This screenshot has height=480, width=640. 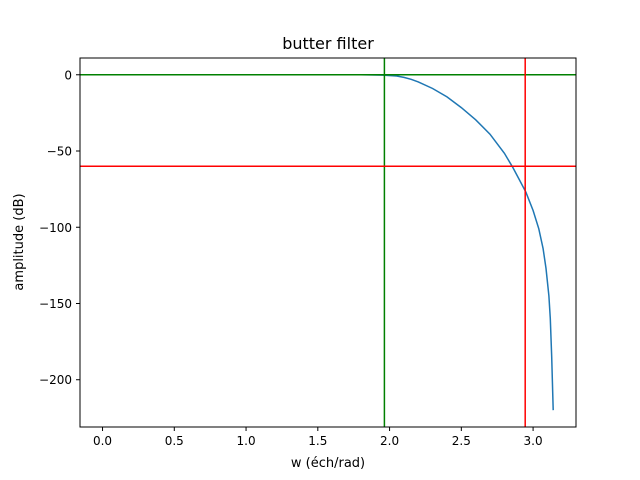 I want to click on x-axis: 0.0 0.5 1.0 1.5 2.0 2.5 3.0, so click(x=318, y=437).